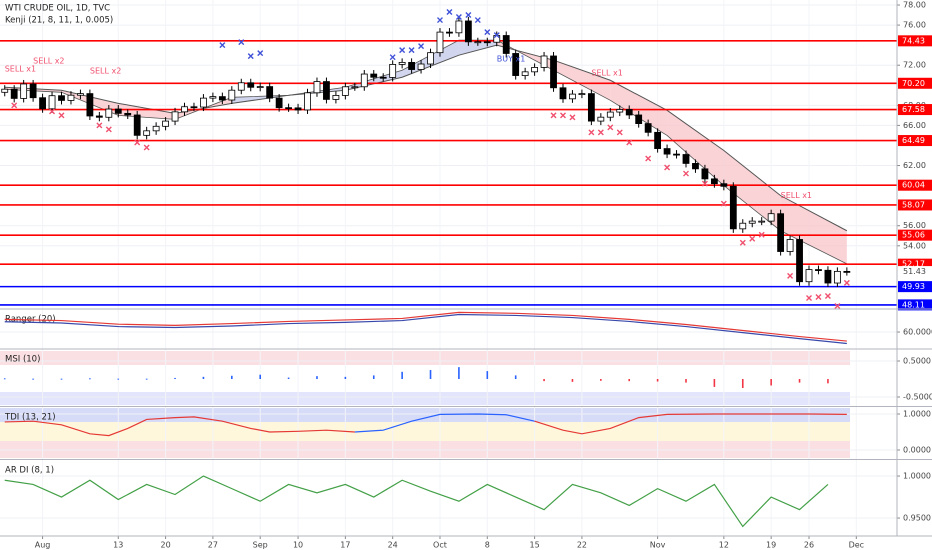 This screenshot has width=932, height=550. What do you see at coordinates (917, 397) in the screenshot?
I see `y-tick-label: -0.5000` at bounding box center [917, 397].